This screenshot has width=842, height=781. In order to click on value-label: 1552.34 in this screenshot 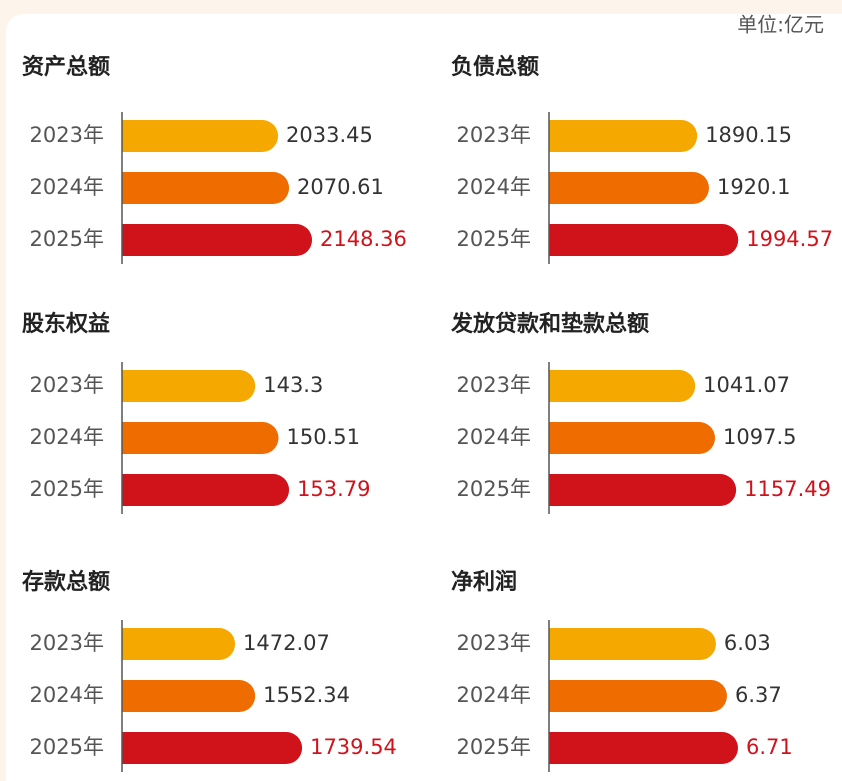, I will do `click(306, 695)`.